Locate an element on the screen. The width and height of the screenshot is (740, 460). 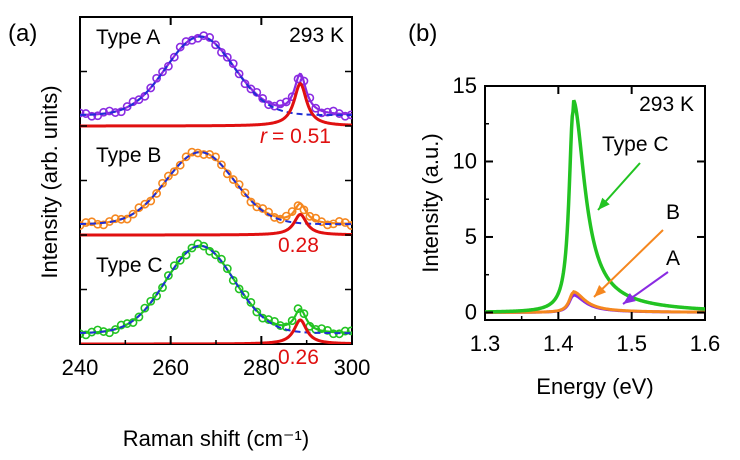
arrow-type-b-head is located at coordinates (600, 291).